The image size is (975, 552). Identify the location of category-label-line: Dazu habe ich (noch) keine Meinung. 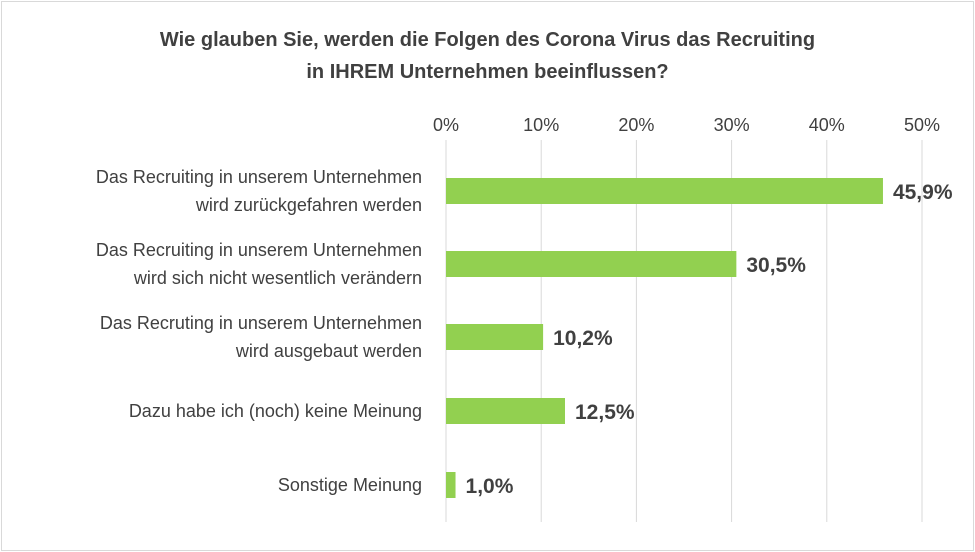
(275, 411).